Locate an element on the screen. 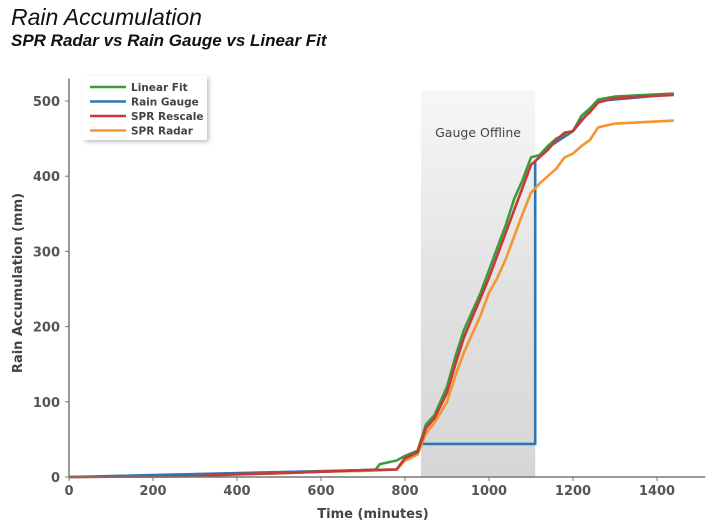  x-tick-label: 1400 is located at coordinates (657, 491).